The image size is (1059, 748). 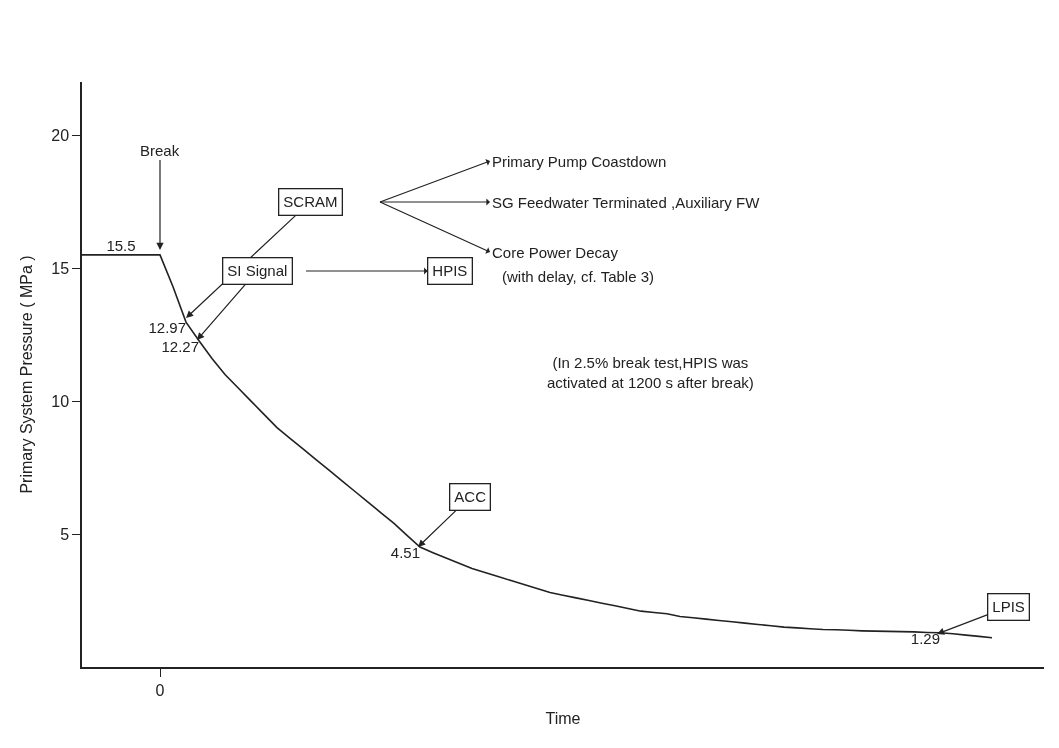 I want to click on y-tick-label: 10, so click(x=60, y=401).